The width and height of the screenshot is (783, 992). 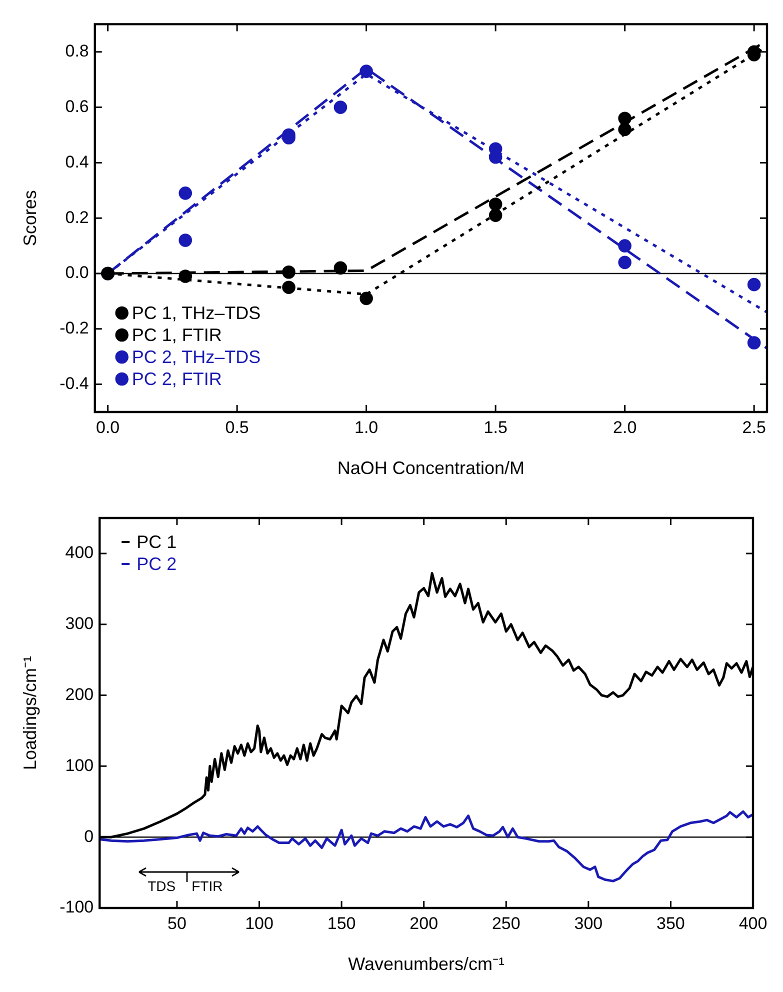 What do you see at coordinates (424, 923) in the screenshot?
I see `x-tick-label: 200` at bounding box center [424, 923].